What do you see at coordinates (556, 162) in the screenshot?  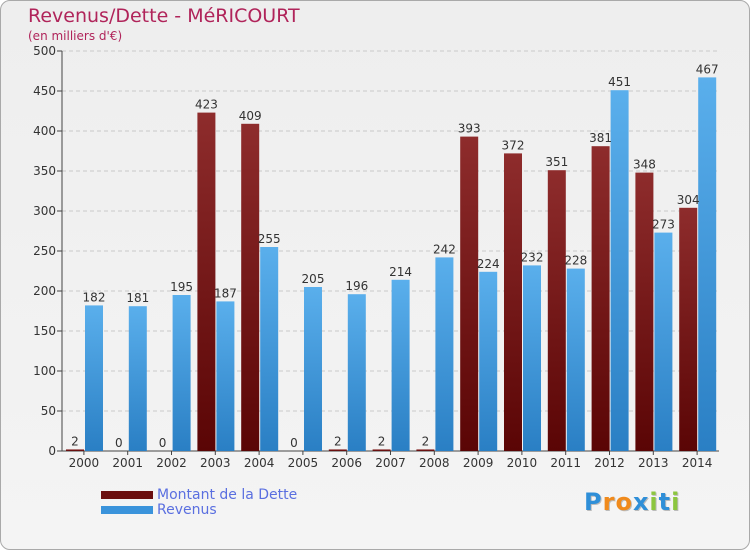 I see `debt-value-label: 351` at bounding box center [556, 162].